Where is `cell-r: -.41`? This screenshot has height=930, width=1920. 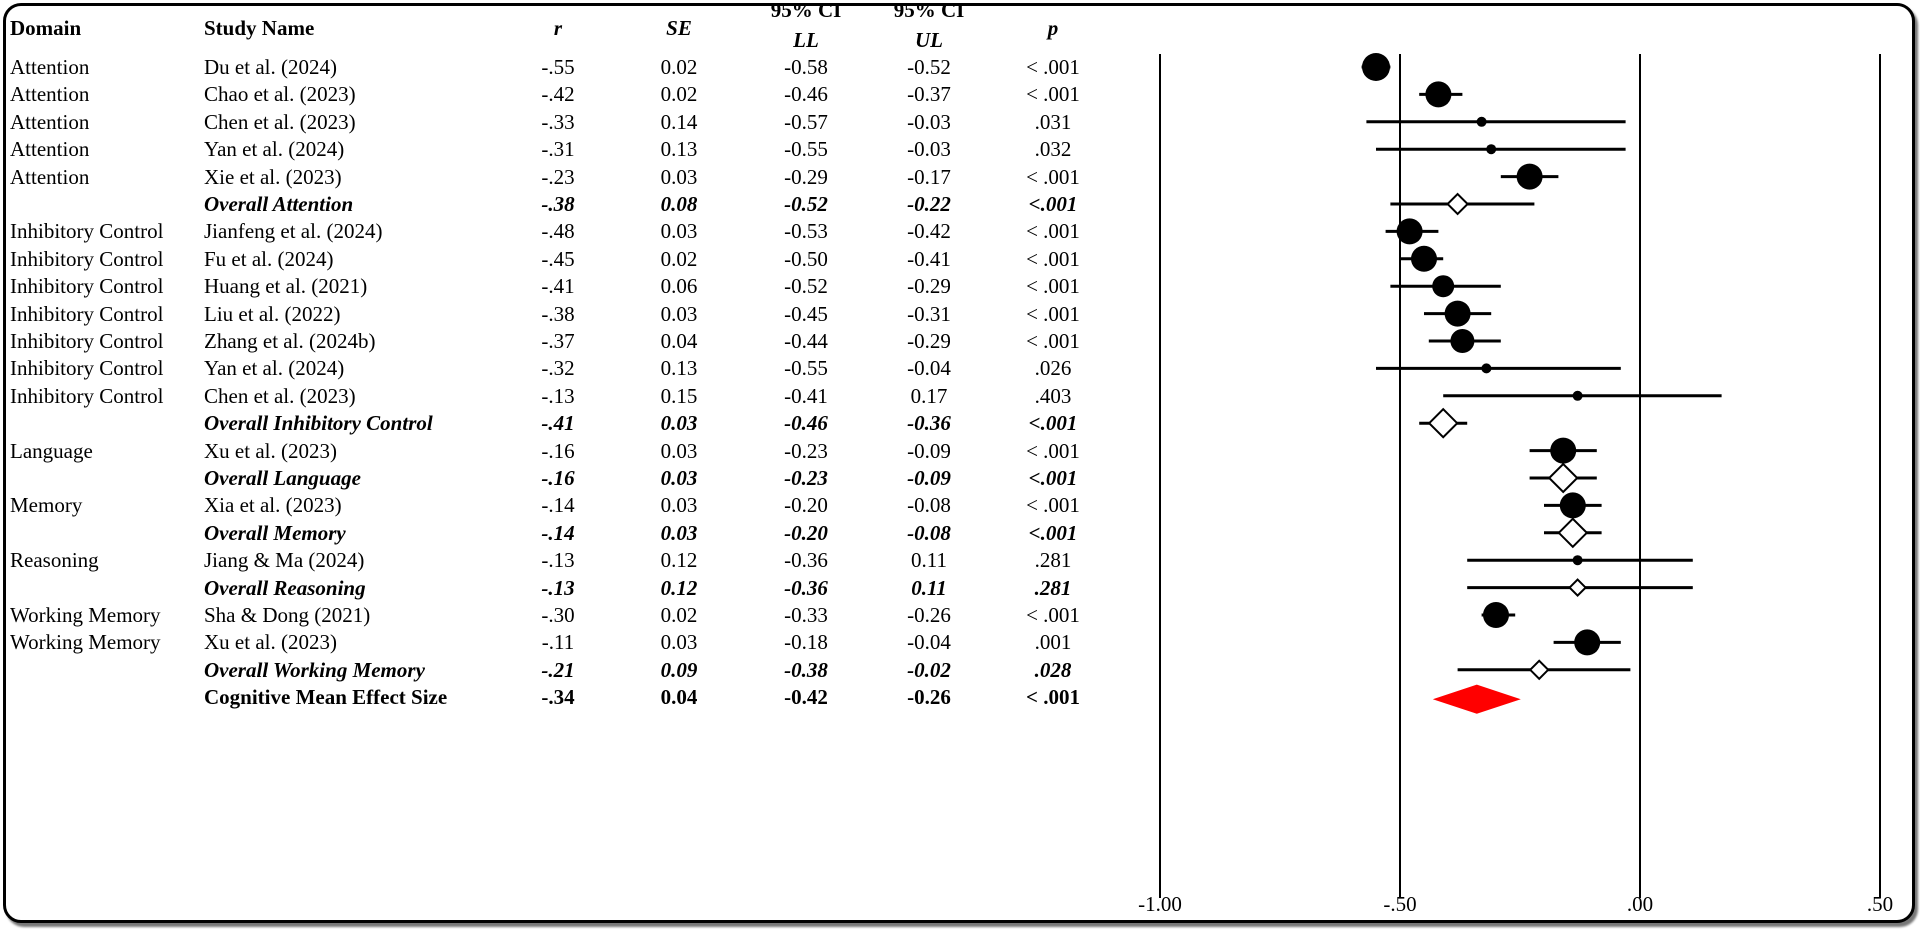
cell-r: -.41 is located at coordinates (558, 286).